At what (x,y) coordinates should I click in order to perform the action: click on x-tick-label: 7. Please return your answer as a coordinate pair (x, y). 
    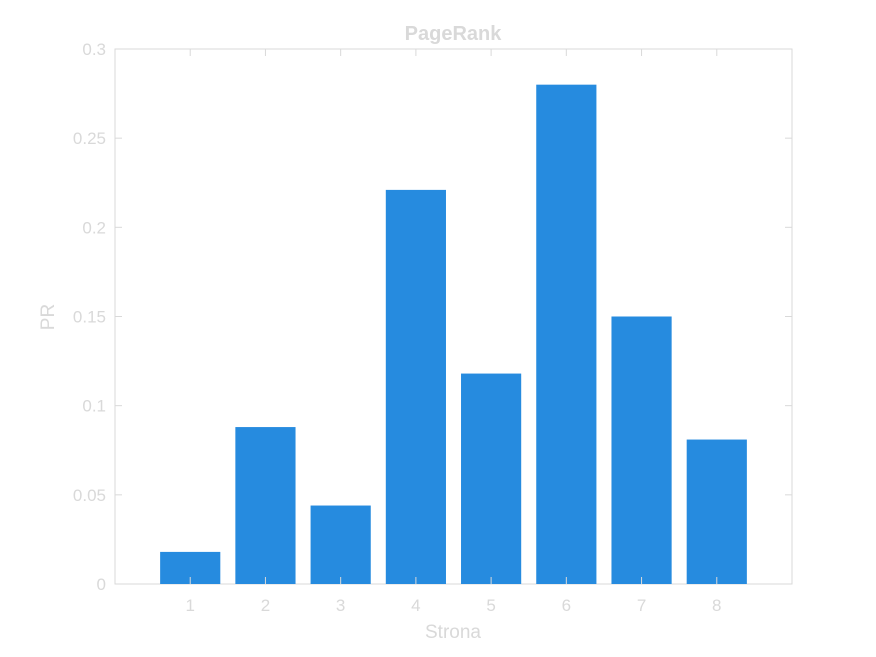
    Looking at the image, I should click on (641, 605).